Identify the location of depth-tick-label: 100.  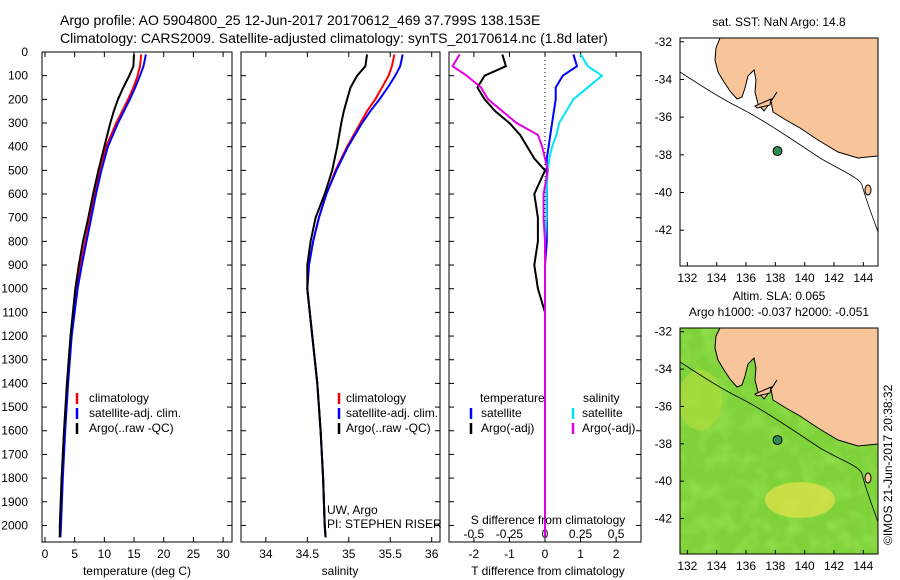
(18, 76).